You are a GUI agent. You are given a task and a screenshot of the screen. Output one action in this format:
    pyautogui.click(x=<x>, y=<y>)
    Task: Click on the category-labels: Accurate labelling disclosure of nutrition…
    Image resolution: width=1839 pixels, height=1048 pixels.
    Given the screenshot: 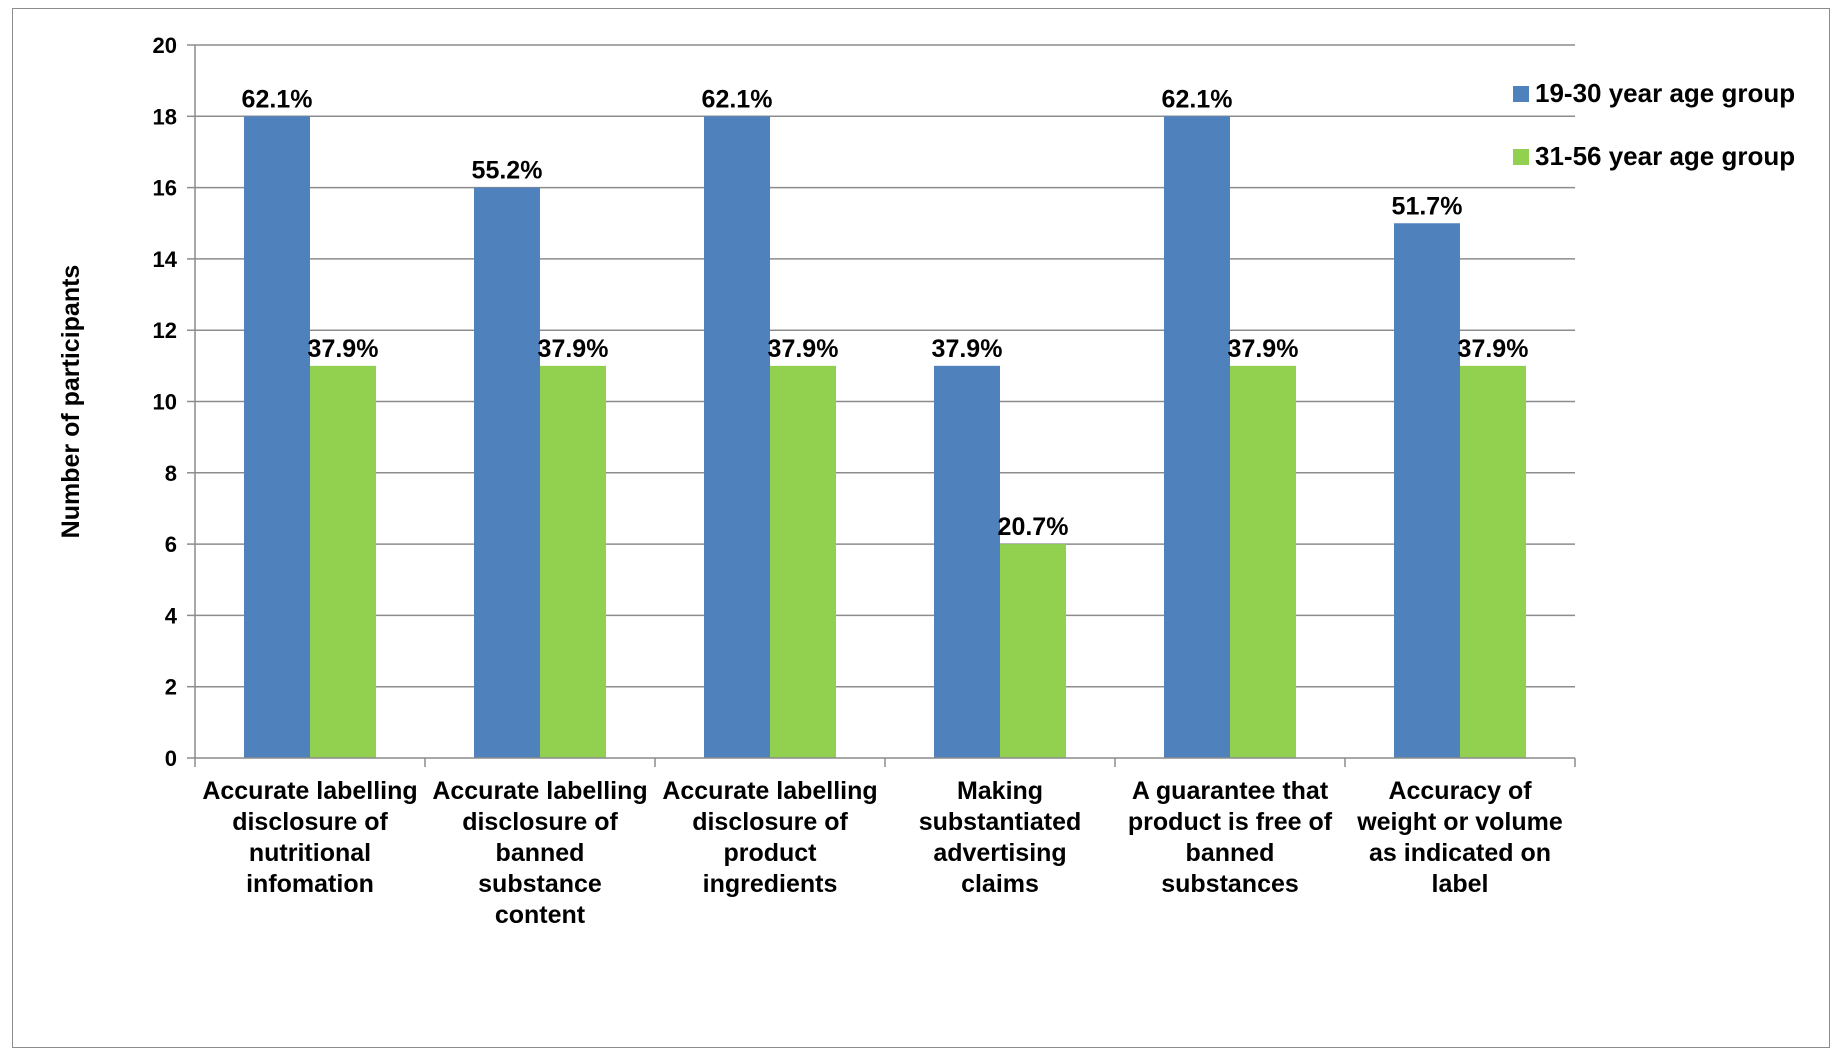 What is the action you would take?
    pyautogui.click(x=882, y=853)
    